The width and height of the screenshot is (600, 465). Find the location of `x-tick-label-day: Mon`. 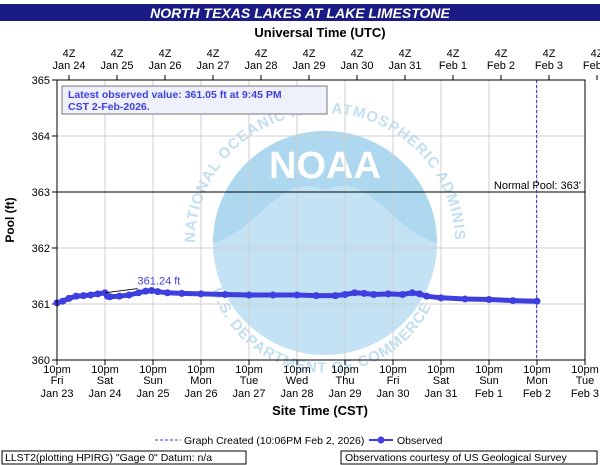

x-tick-label-day: Mon is located at coordinates (536, 381).